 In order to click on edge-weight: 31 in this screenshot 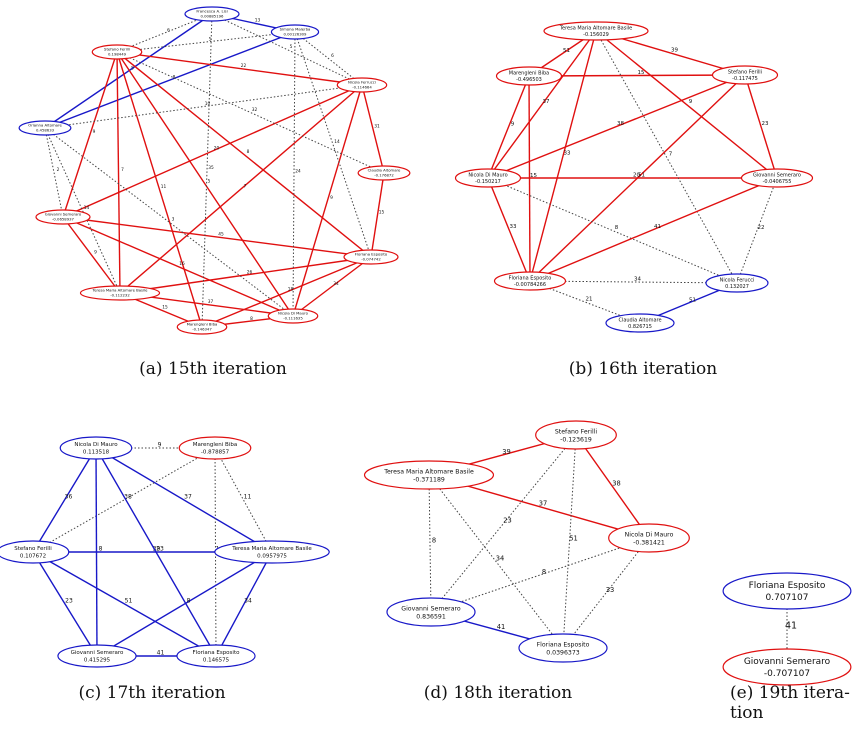, I will do `click(377, 127)`.